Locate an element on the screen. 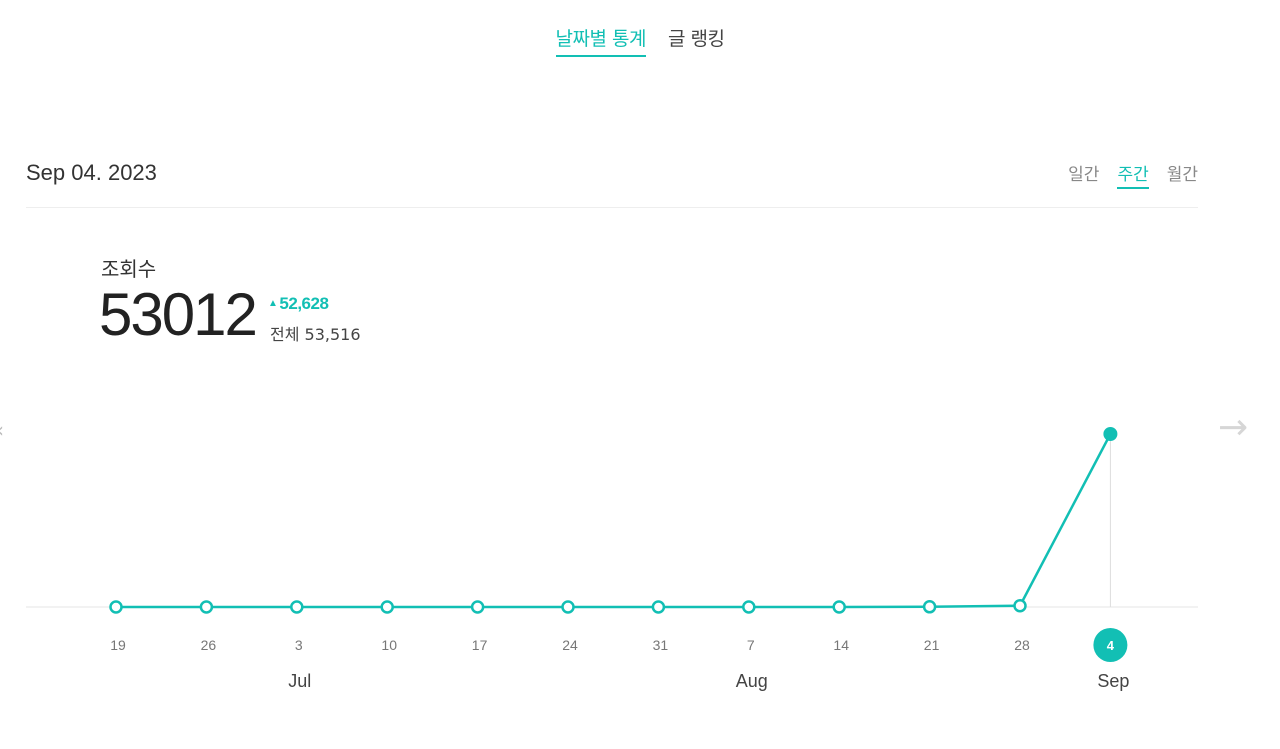  arrow-right-icon: → is located at coordinates (1233, 427).